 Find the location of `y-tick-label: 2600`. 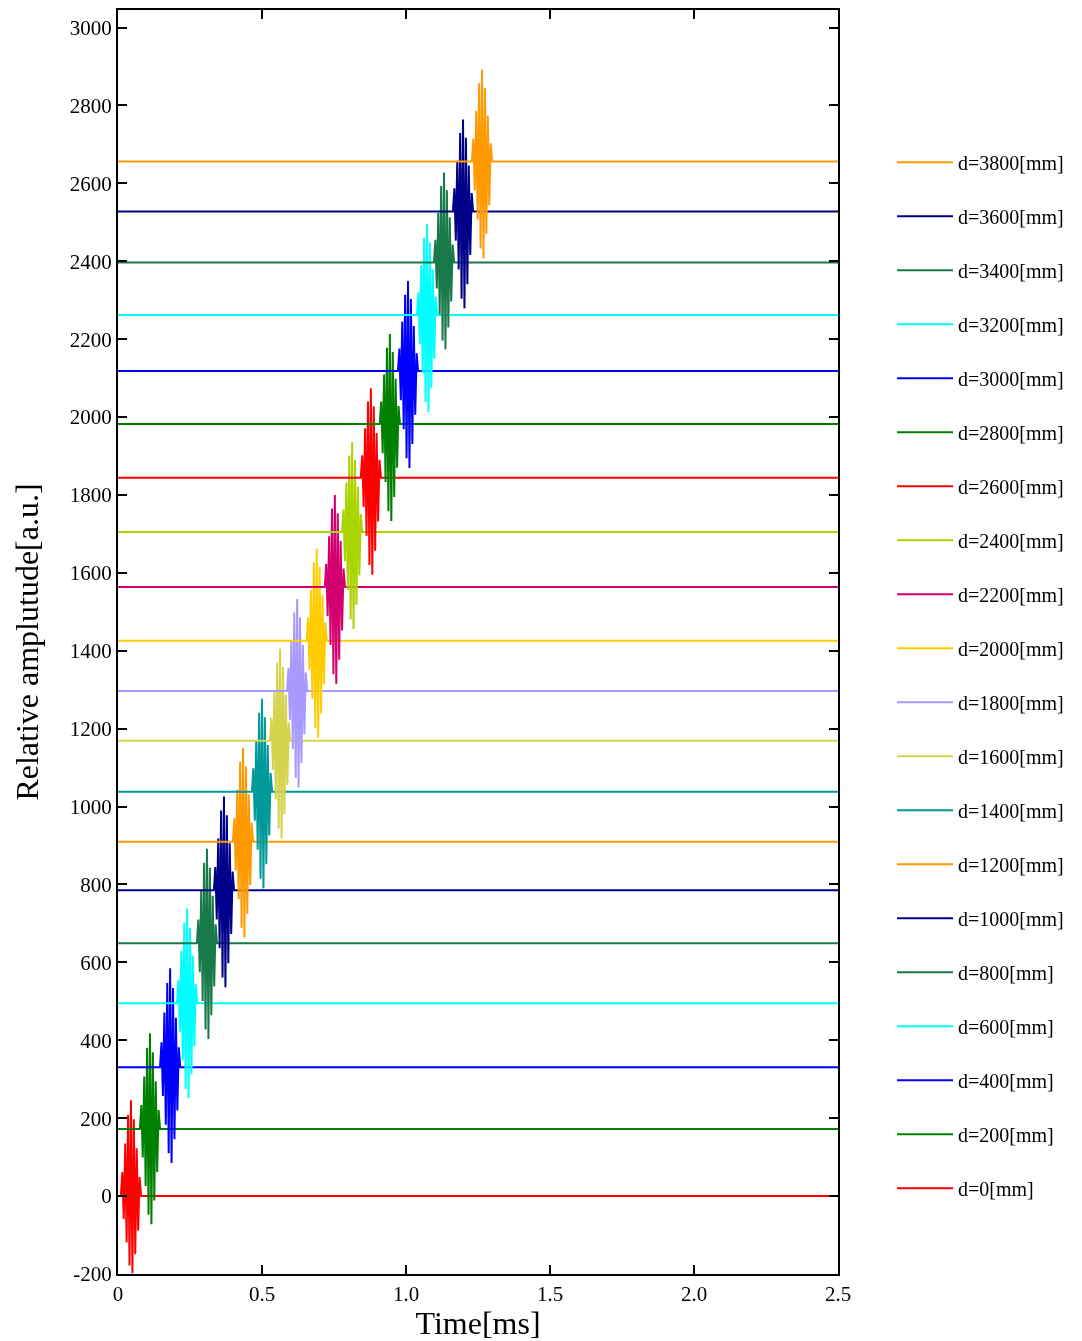

y-tick-label: 2600 is located at coordinates (90, 183).